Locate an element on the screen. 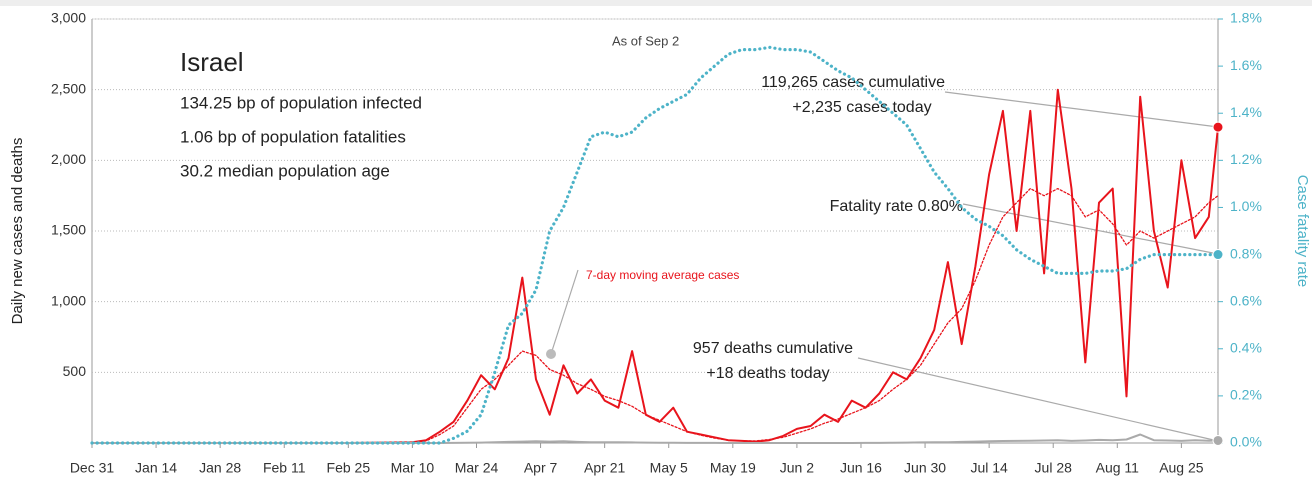  x-tick-label: Feb 11 is located at coordinates (284, 468).